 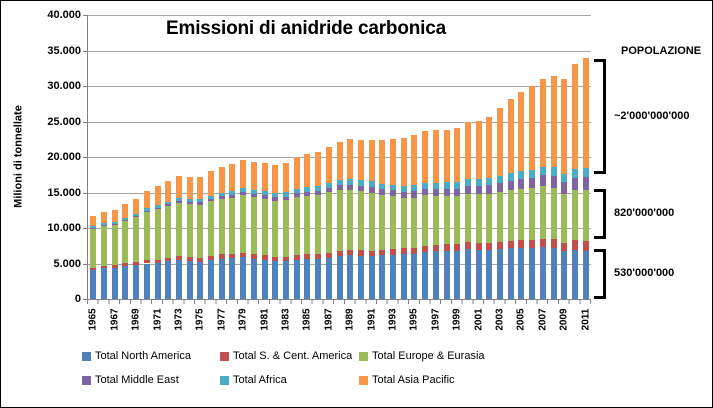 I want to click on x-tick-label: 1993, so click(x=393, y=319).